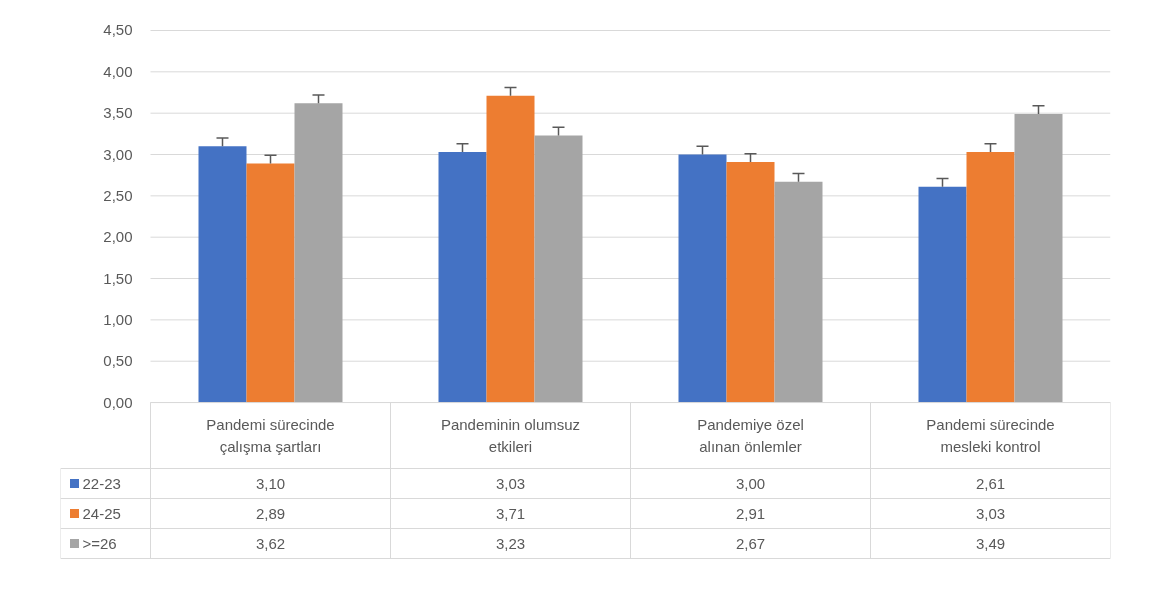 The width and height of the screenshot is (1157, 608). Describe the element at coordinates (118, 319) in the screenshot. I see `y-tick-label: 1,00` at that location.